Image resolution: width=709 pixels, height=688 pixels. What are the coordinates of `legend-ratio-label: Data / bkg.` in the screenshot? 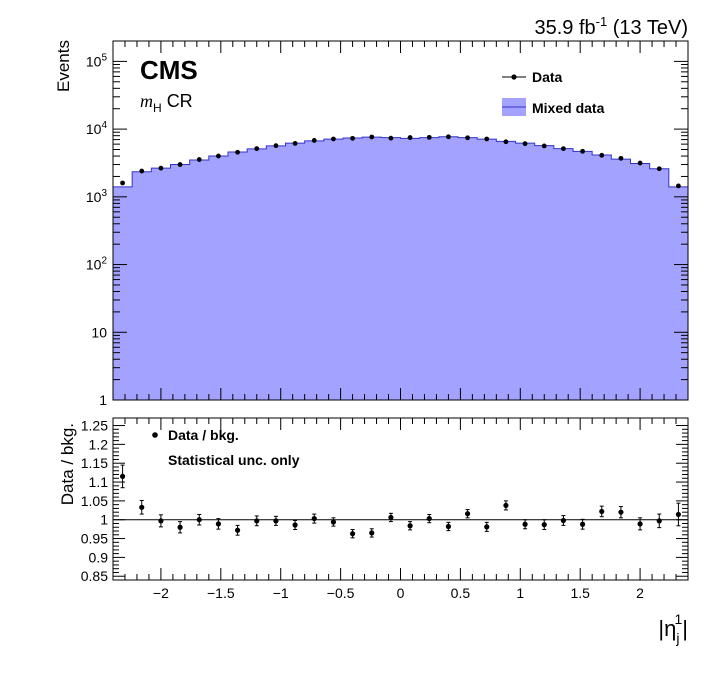 It's located at (203, 435).